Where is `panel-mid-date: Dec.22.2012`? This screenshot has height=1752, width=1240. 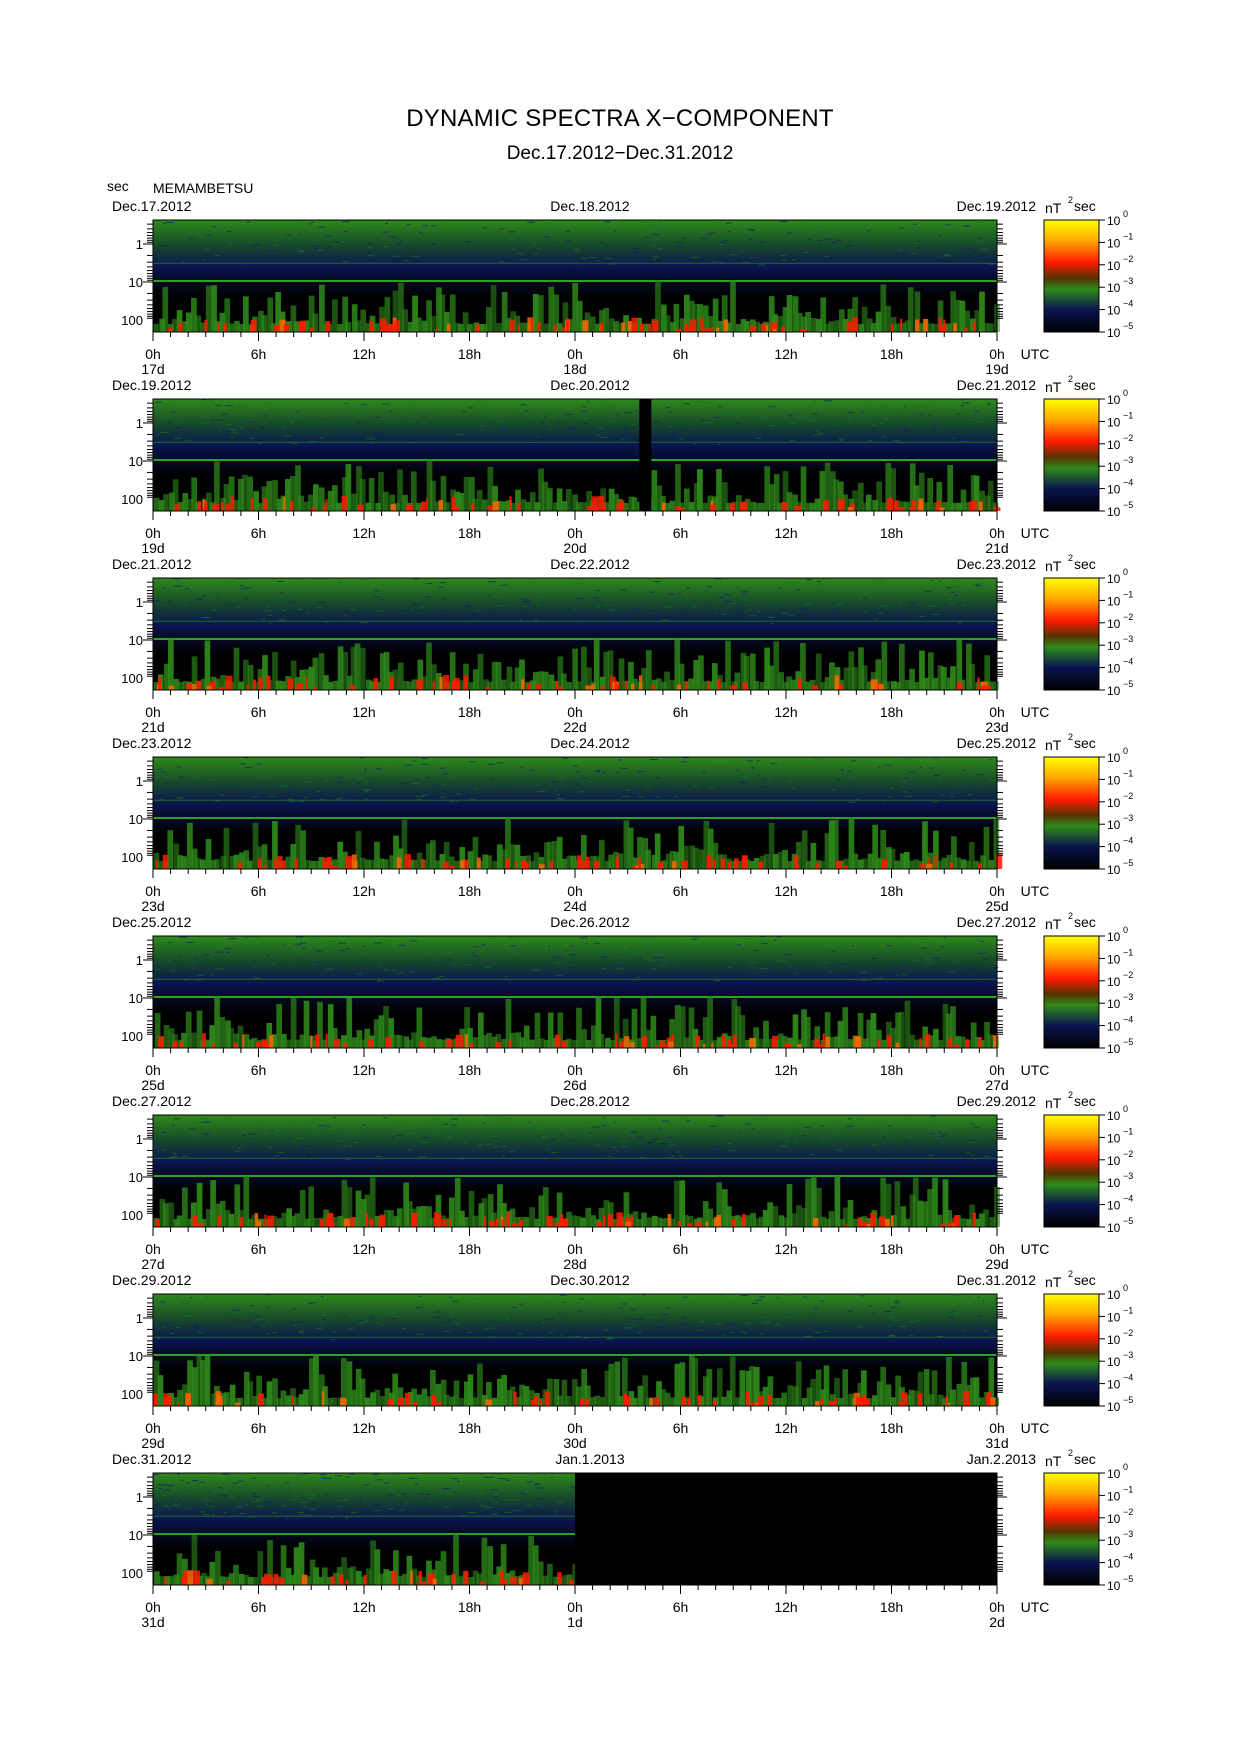 panel-mid-date: Dec.22.2012 is located at coordinates (590, 564).